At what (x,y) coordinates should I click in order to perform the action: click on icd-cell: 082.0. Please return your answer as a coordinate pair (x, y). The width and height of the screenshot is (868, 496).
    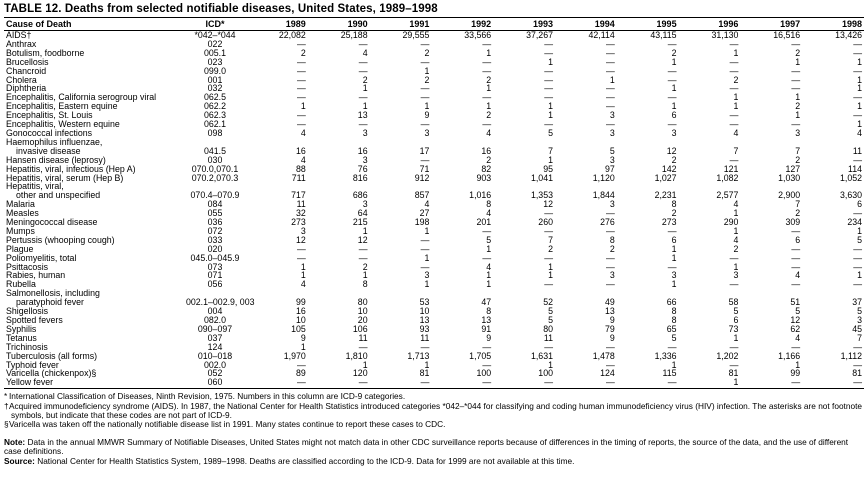
    Looking at the image, I should click on (214, 320).